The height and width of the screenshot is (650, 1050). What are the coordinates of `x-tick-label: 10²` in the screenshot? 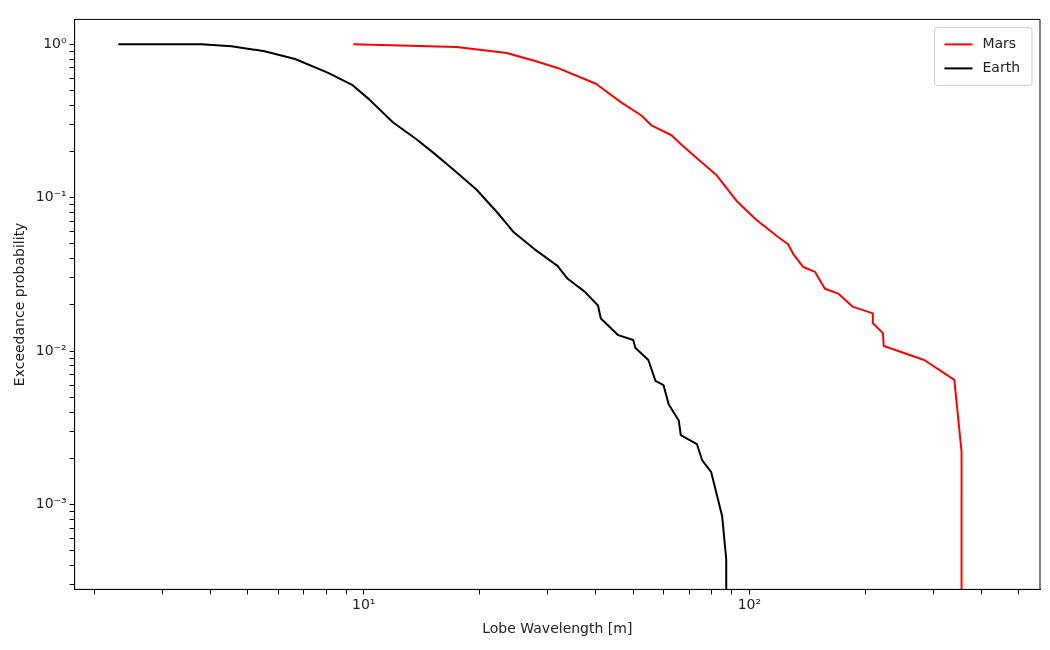 It's located at (749, 604).